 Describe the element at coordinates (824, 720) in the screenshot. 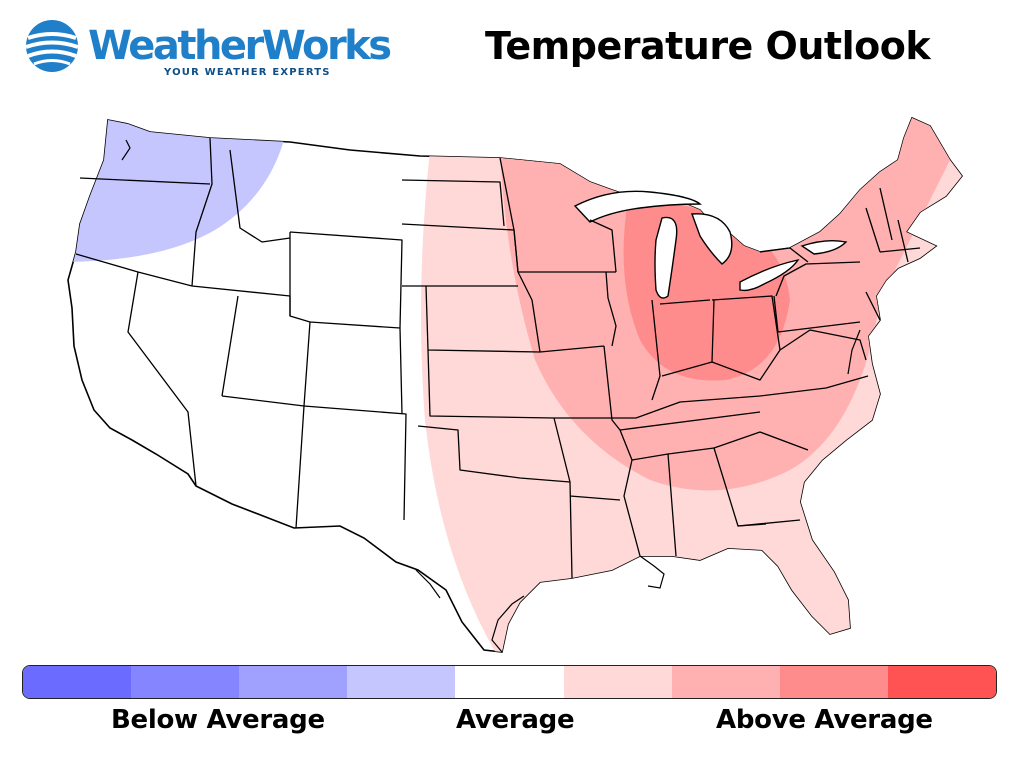

I see `legend-label-above: Above Average` at that location.